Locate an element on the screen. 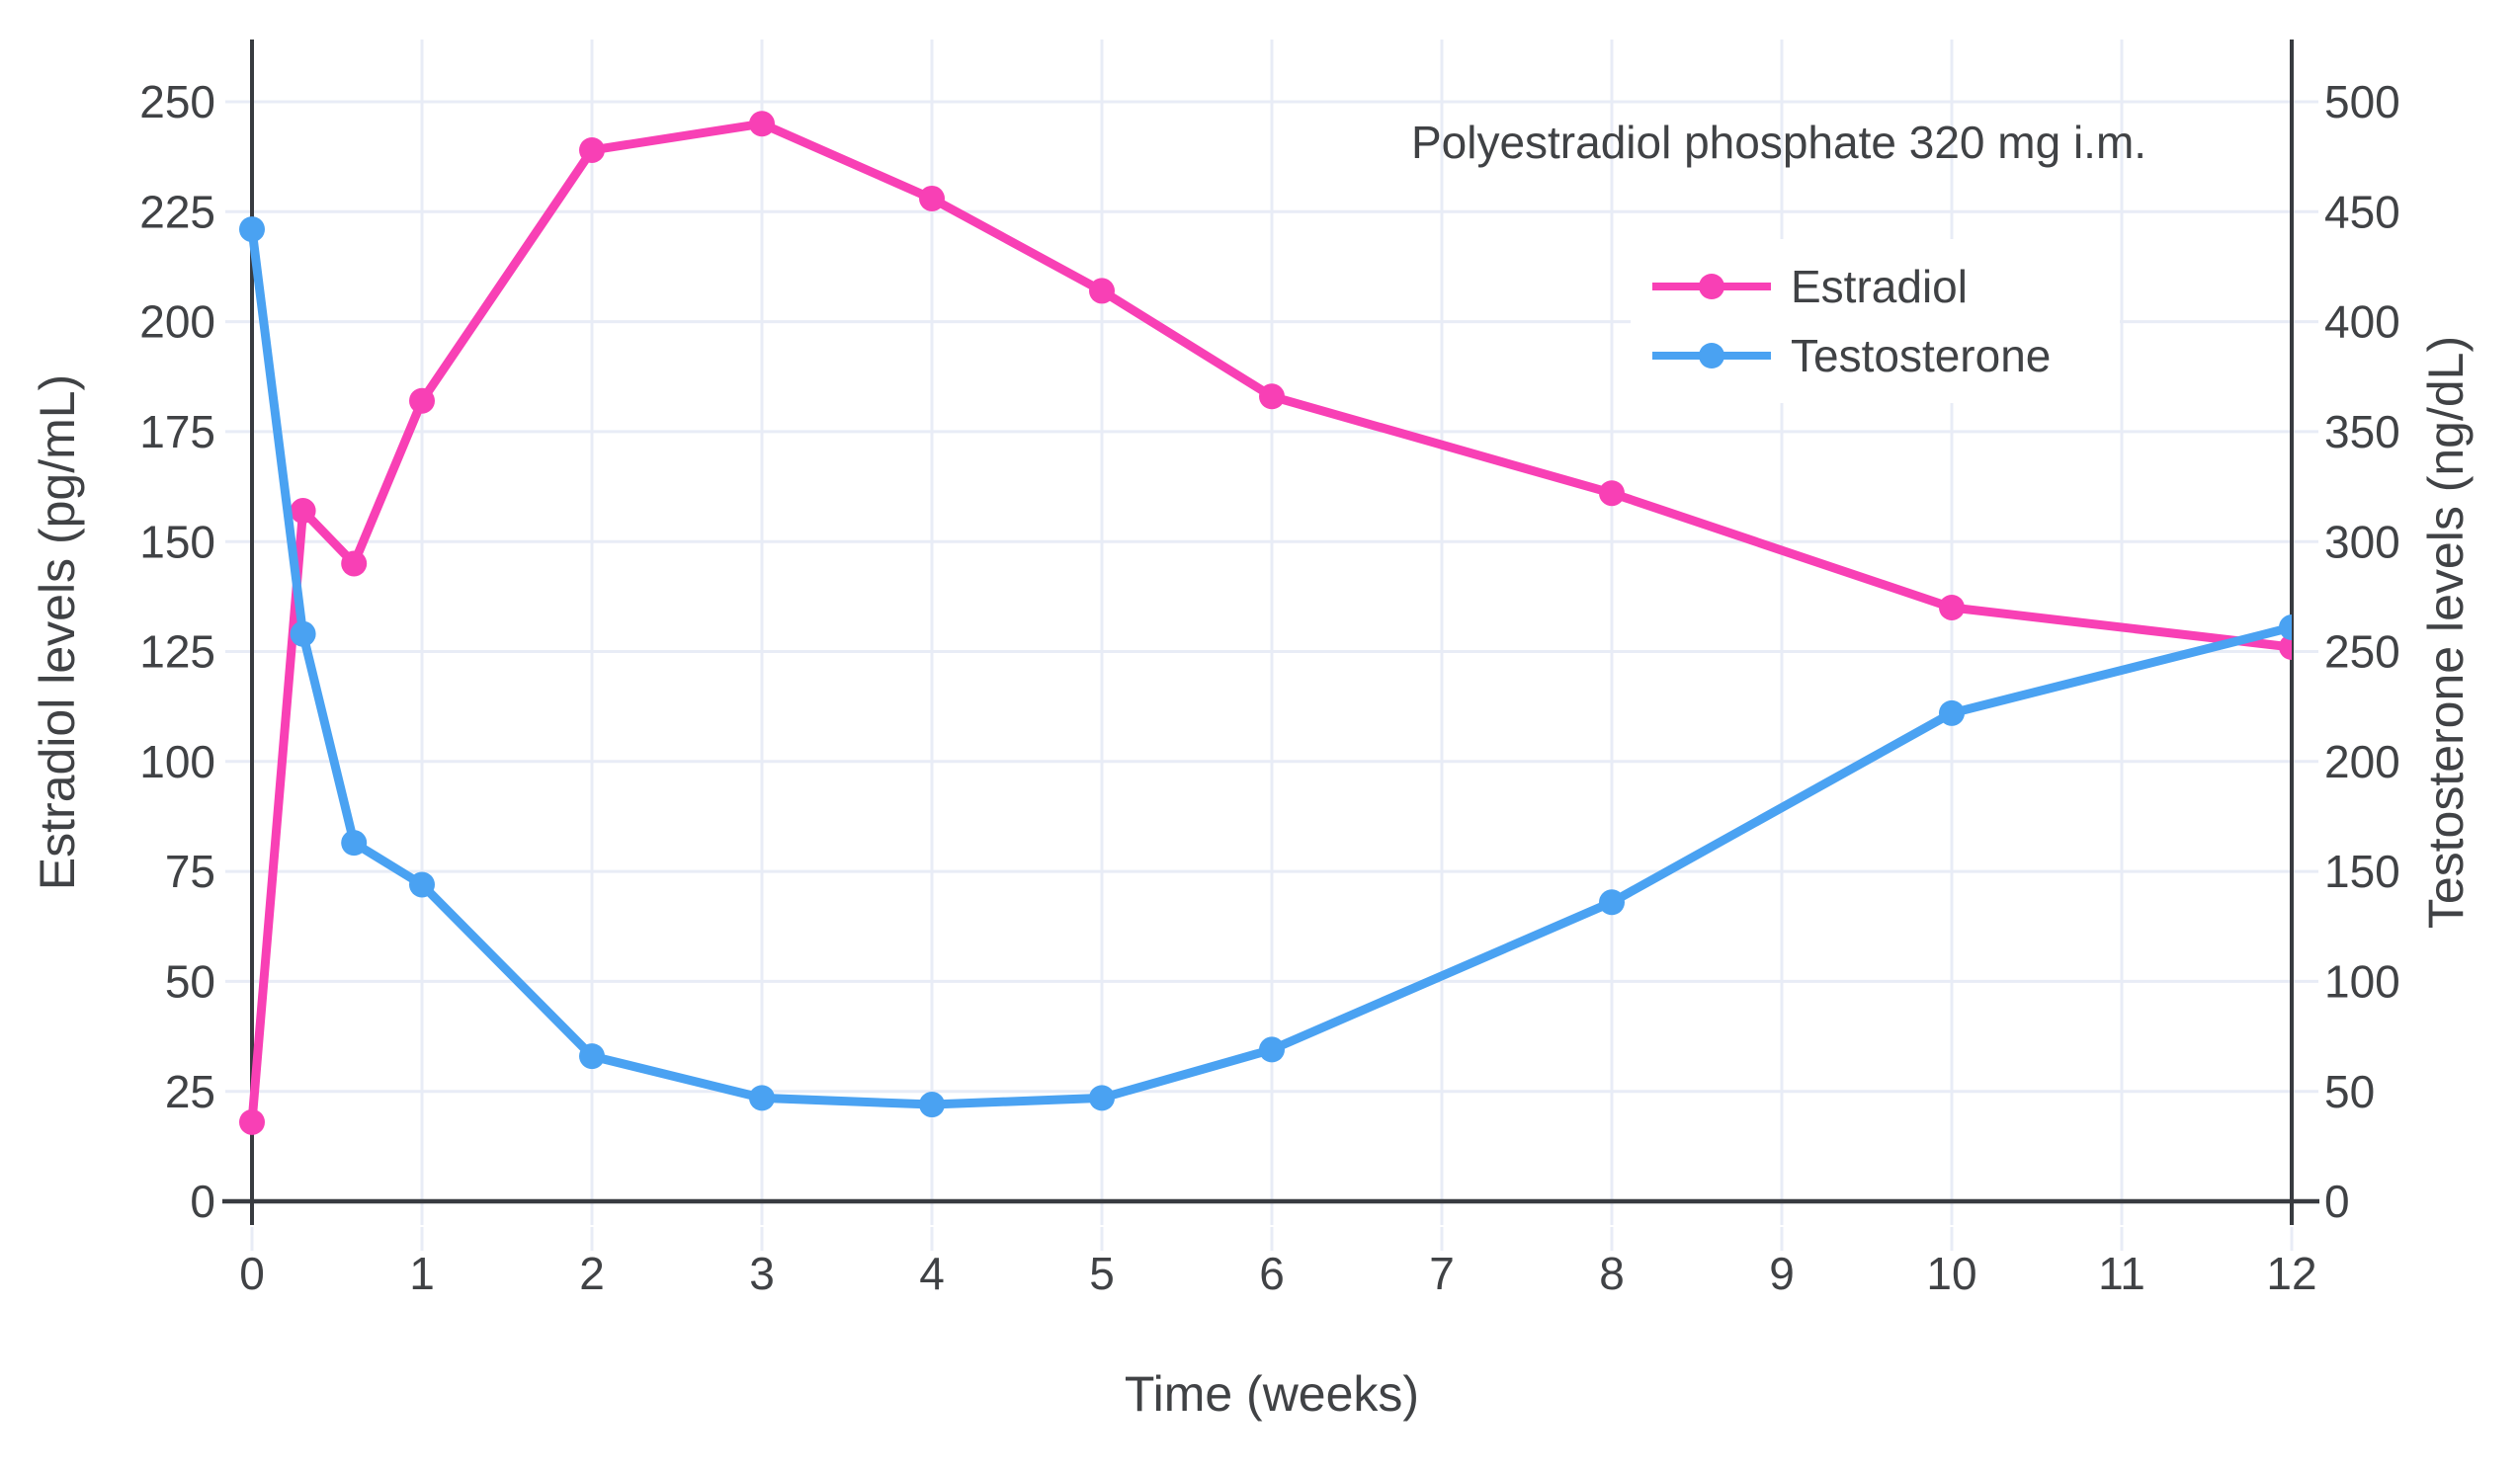 The height and width of the screenshot is (1472, 2520). legend-item-estradiol: Estradiol is located at coordinates (1810, 286).